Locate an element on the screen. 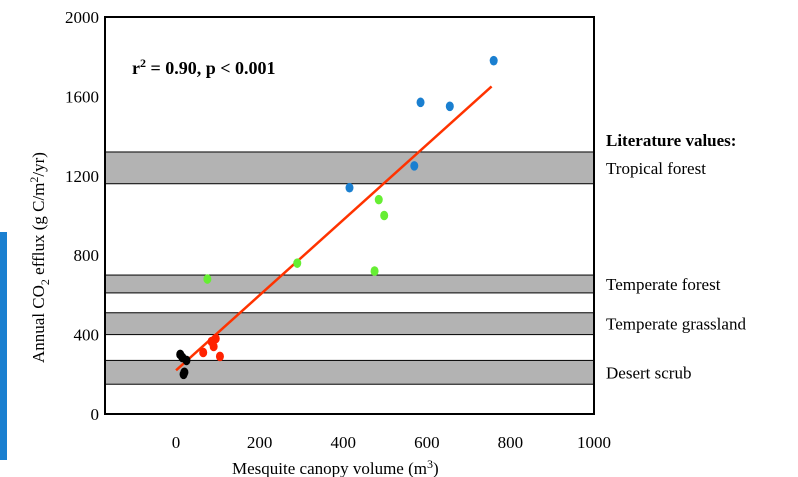  x-tick-label: 600 is located at coordinates (427, 442).